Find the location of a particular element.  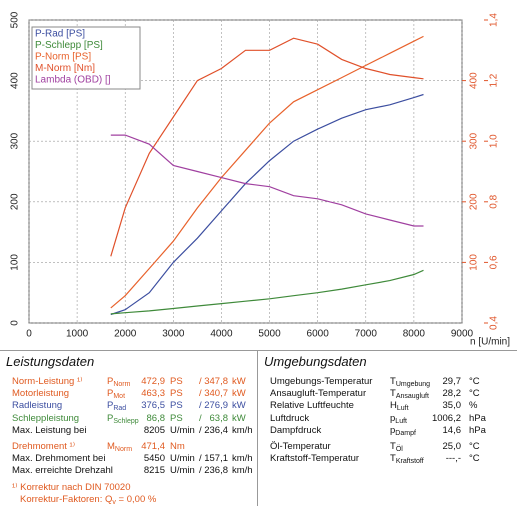

symbol-base: P is located at coordinates (110, 406).